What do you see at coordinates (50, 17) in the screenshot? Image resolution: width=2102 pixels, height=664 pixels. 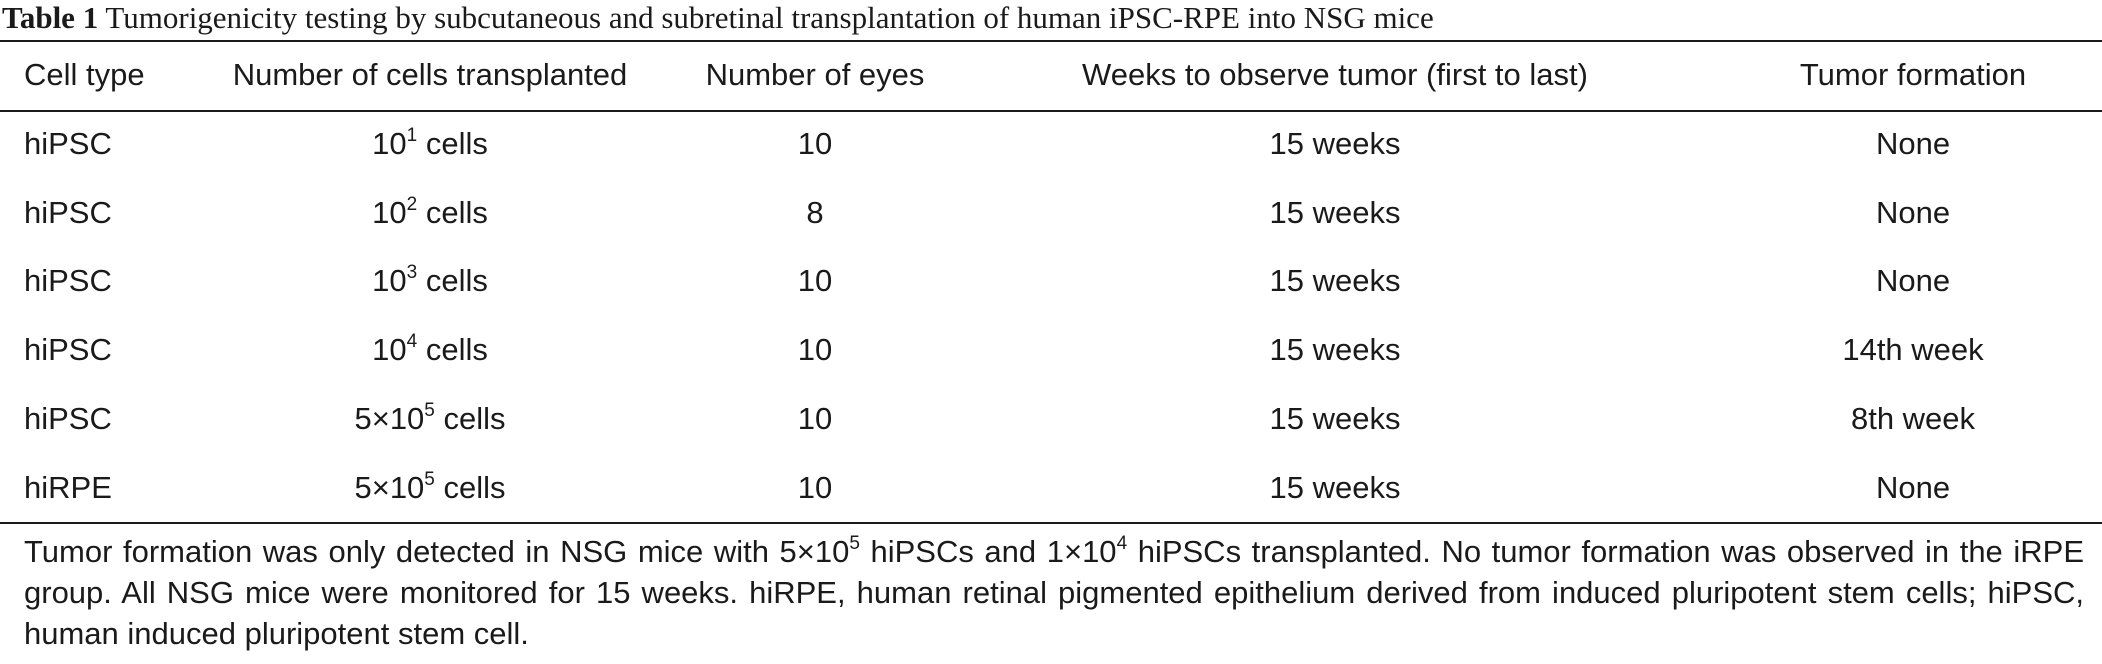 I see `table-label: Table 1` at bounding box center [50, 17].